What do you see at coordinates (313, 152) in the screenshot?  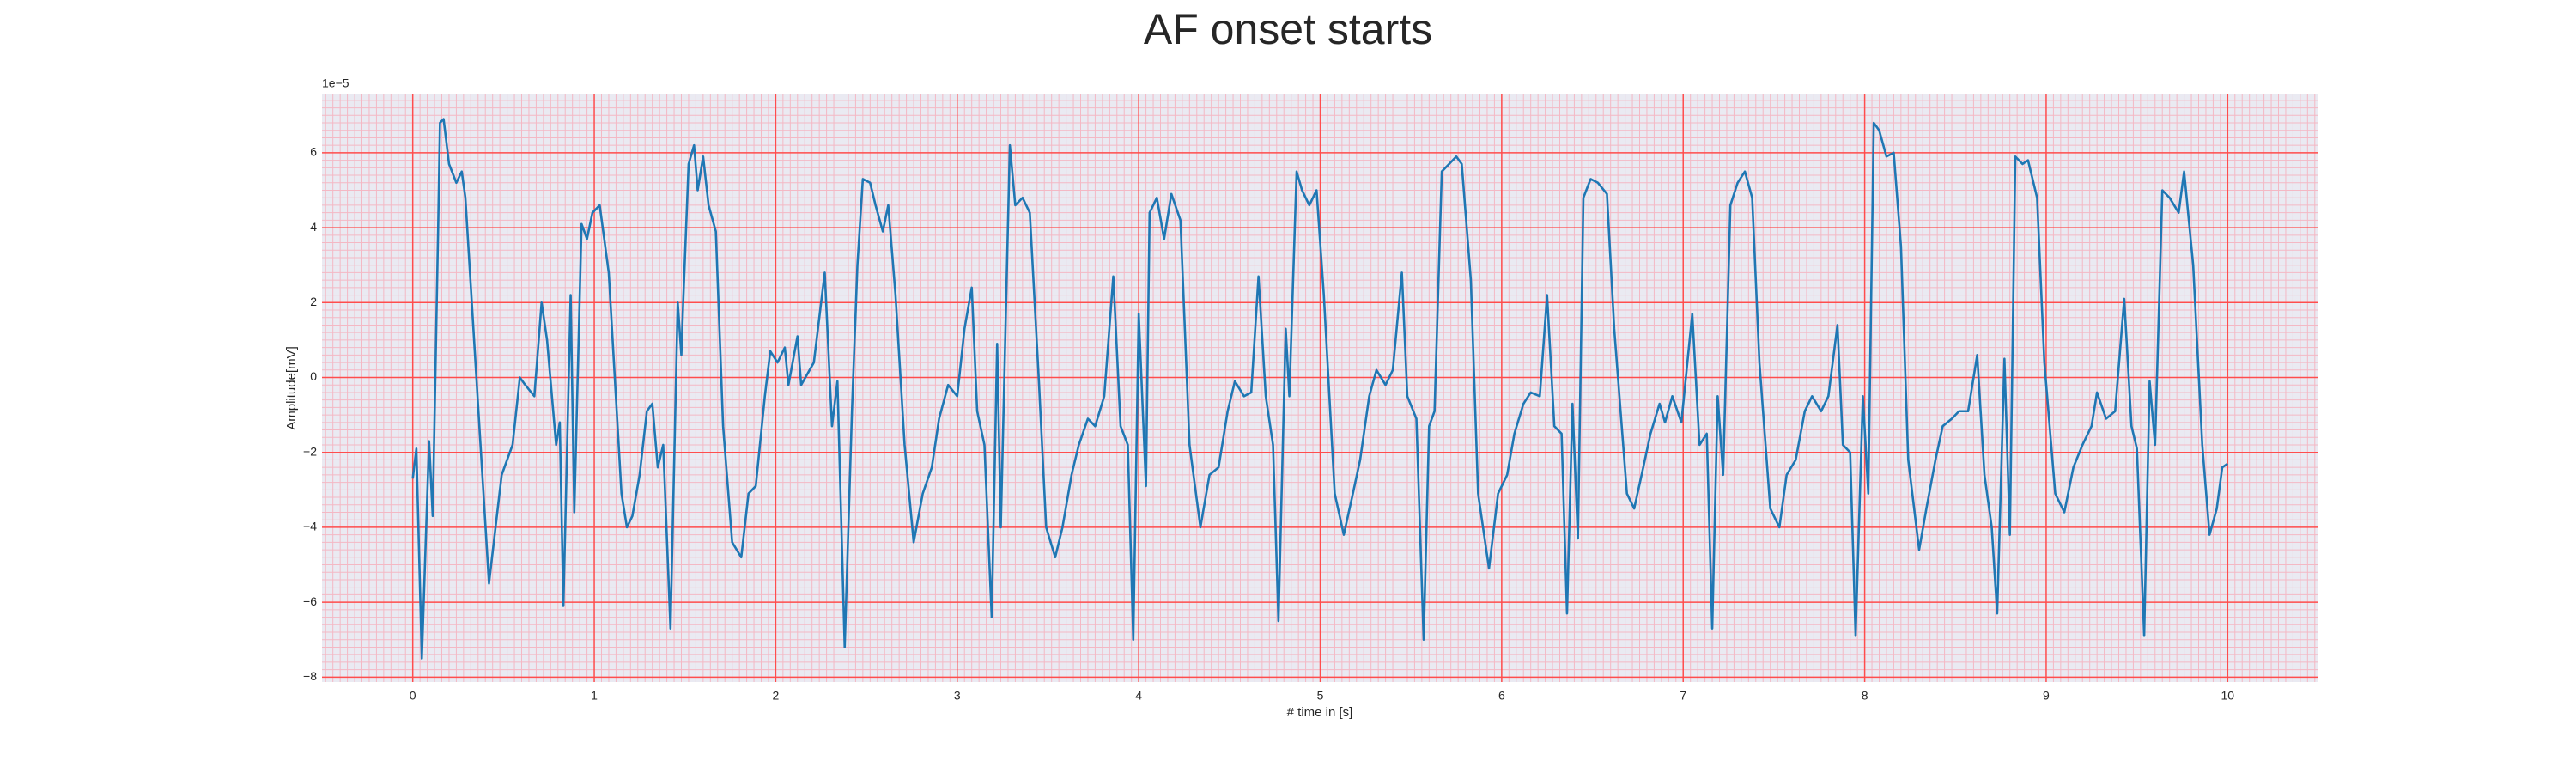 I see `y-tick-label: 6` at bounding box center [313, 152].